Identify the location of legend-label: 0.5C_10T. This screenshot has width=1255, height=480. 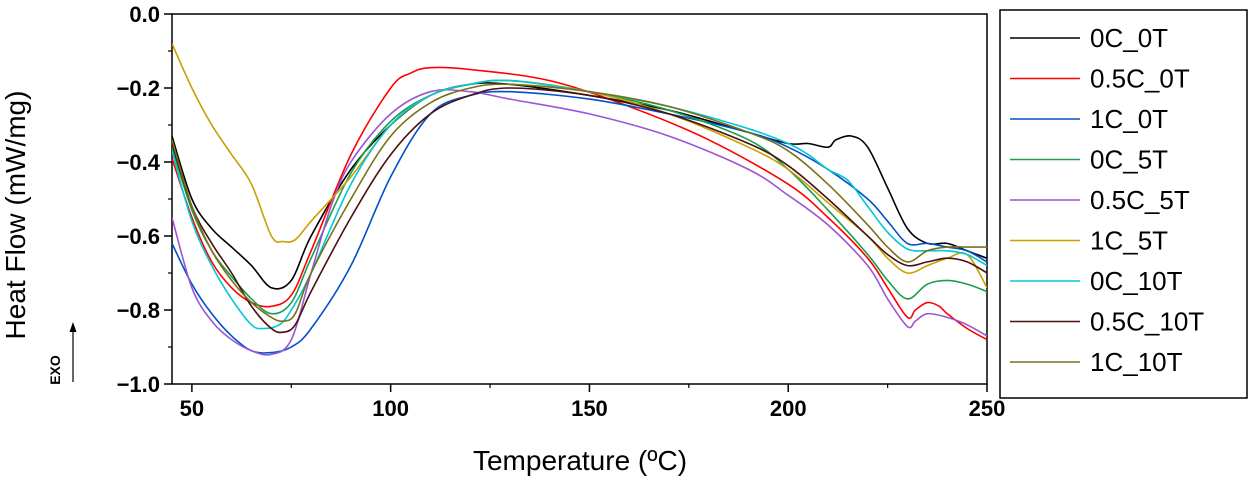
(1147, 322).